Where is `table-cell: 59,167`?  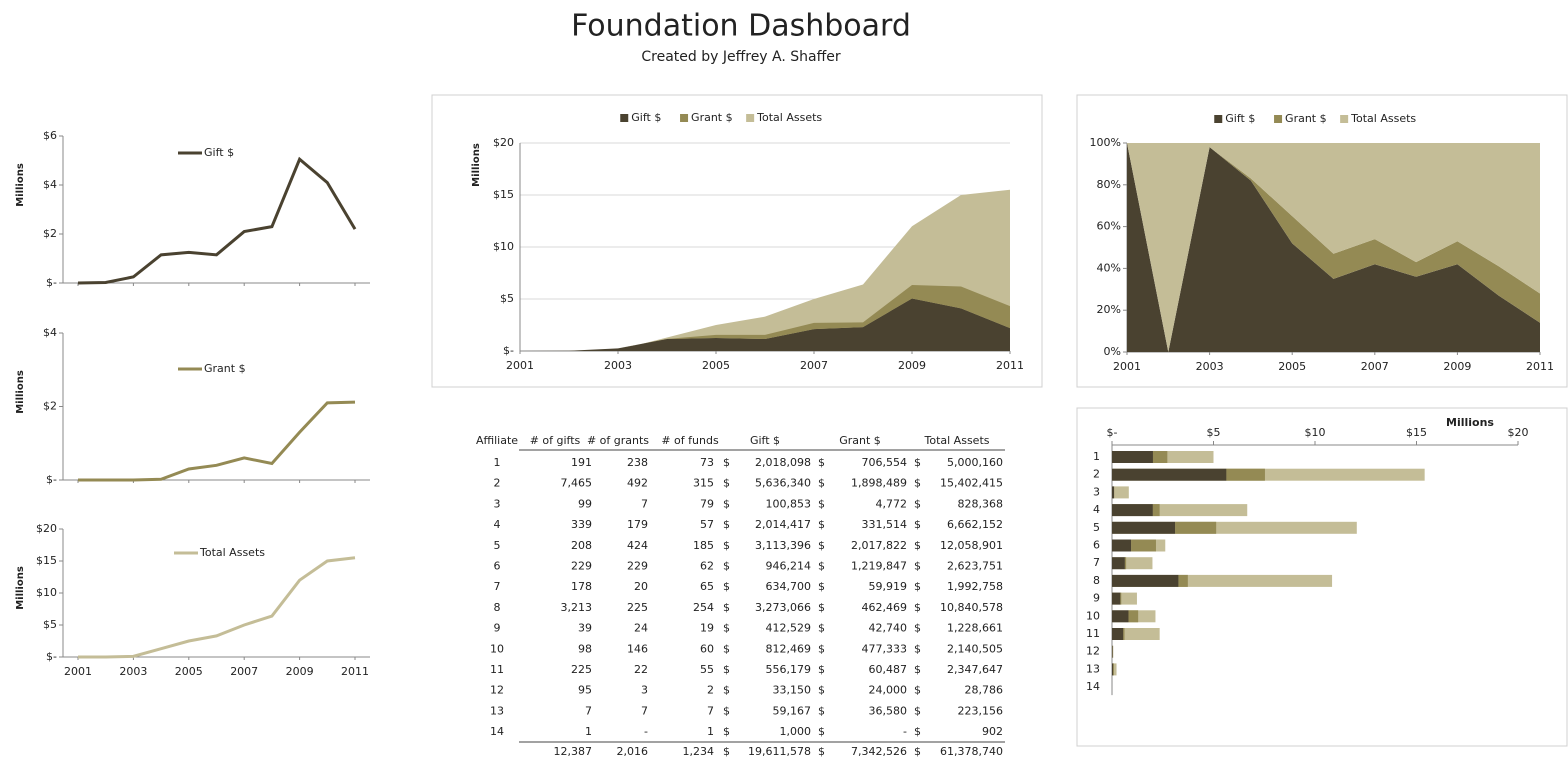 table-cell: 59,167 is located at coordinates (792, 710).